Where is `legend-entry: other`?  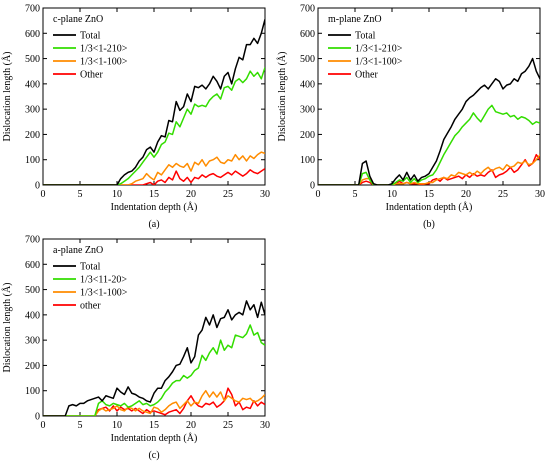 legend-entry: other is located at coordinates (90, 306).